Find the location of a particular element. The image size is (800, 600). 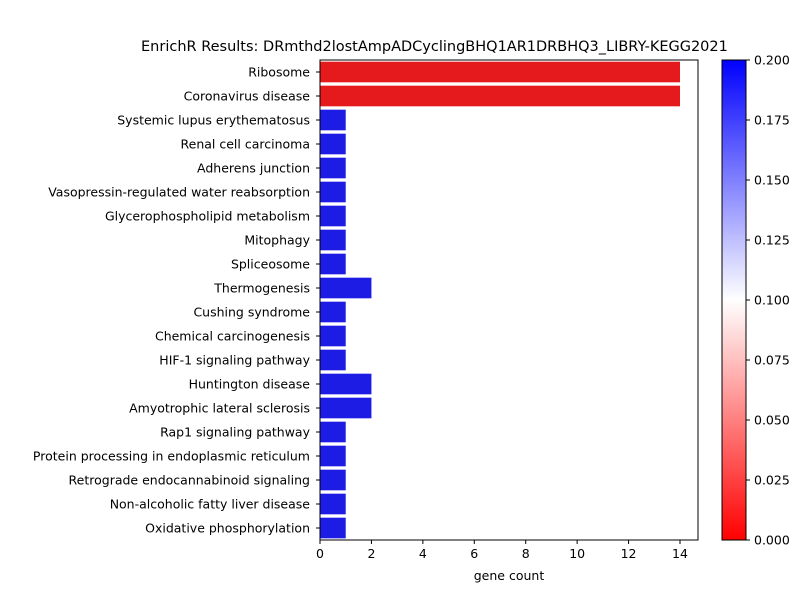

y-tick-label: Thermogenesis is located at coordinates (261, 288).